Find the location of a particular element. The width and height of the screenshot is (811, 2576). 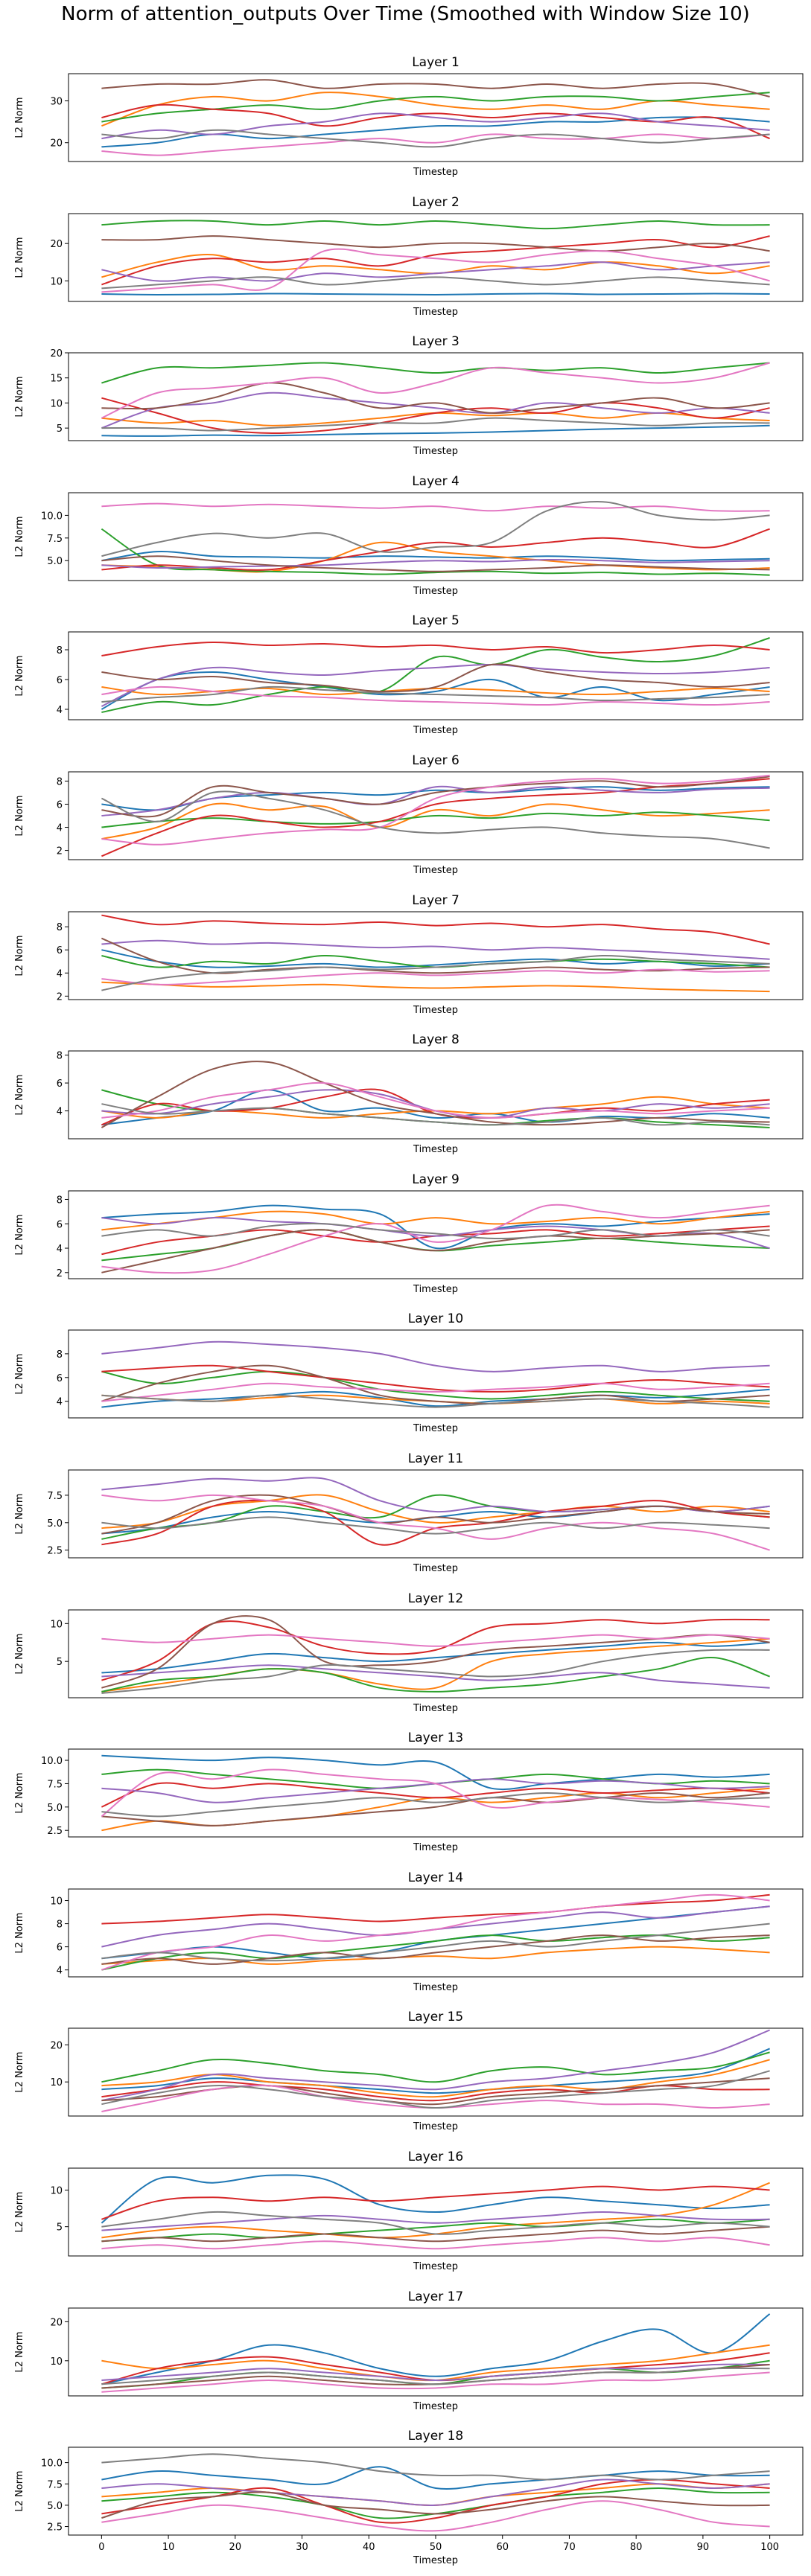

y-tick-label: 2 is located at coordinates (60, 997).